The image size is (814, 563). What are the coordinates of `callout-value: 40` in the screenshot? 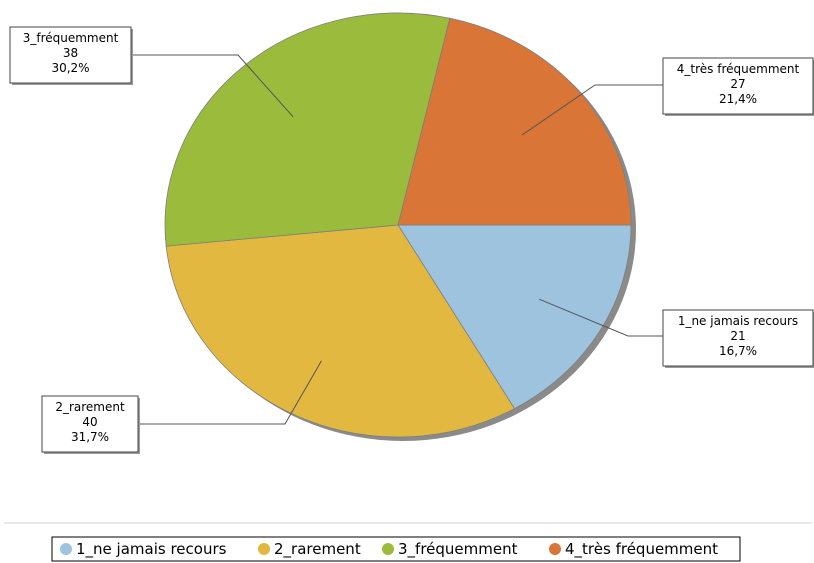 It's located at (89, 422).